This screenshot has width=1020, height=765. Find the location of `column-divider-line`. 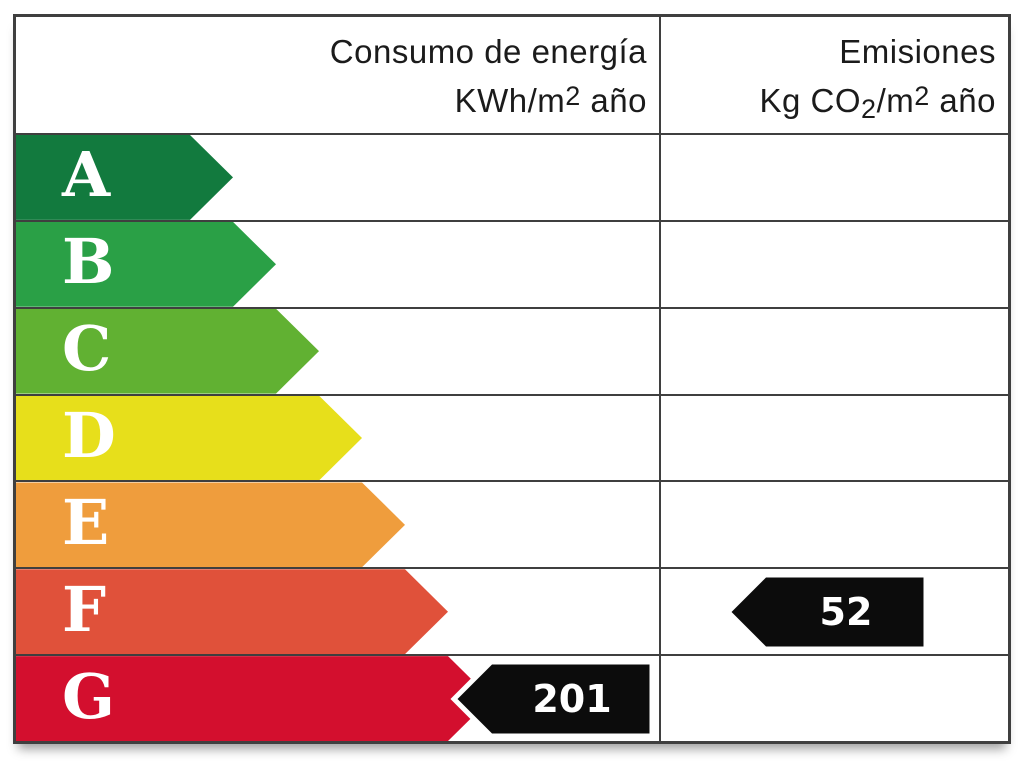

column-divider-line is located at coordinates (660, 379).